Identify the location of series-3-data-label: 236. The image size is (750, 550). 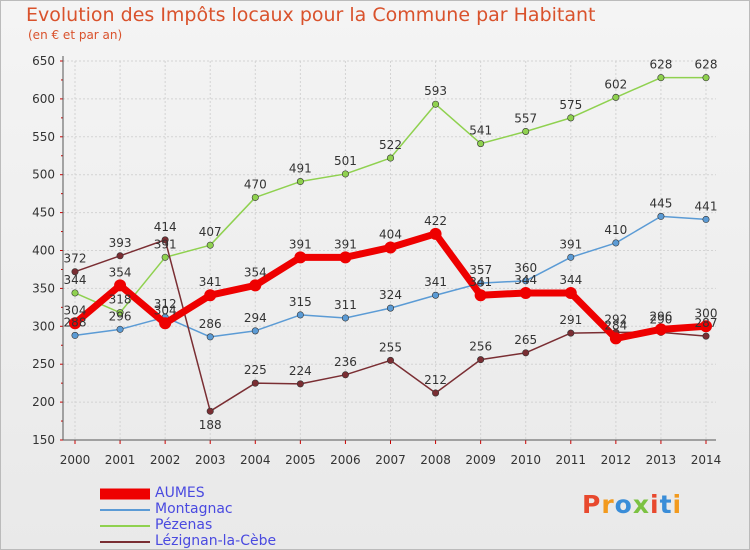
(345, 362).